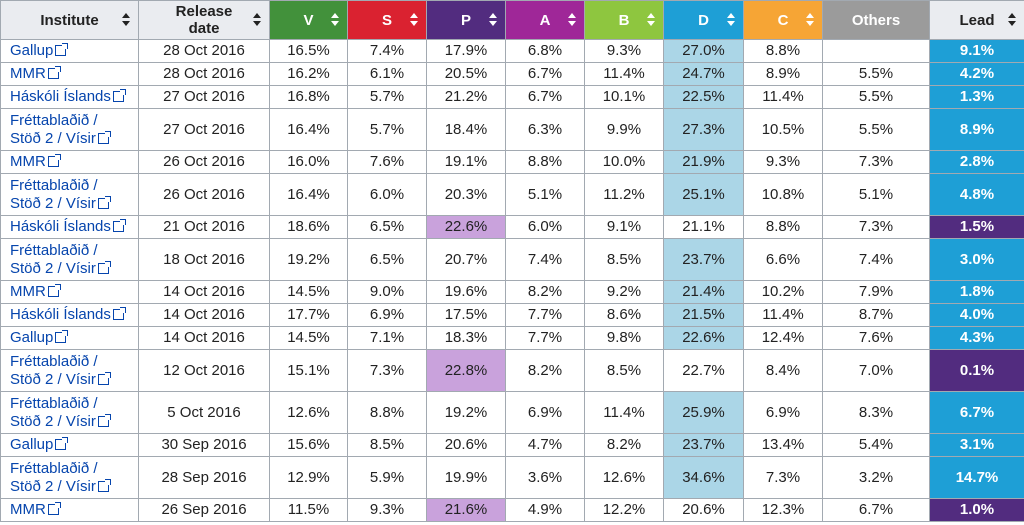  What do you see at coordinates (466, 412) in the screenshot?
I see `party-value-cell: 19.2%` at bounding box center [466, 412].